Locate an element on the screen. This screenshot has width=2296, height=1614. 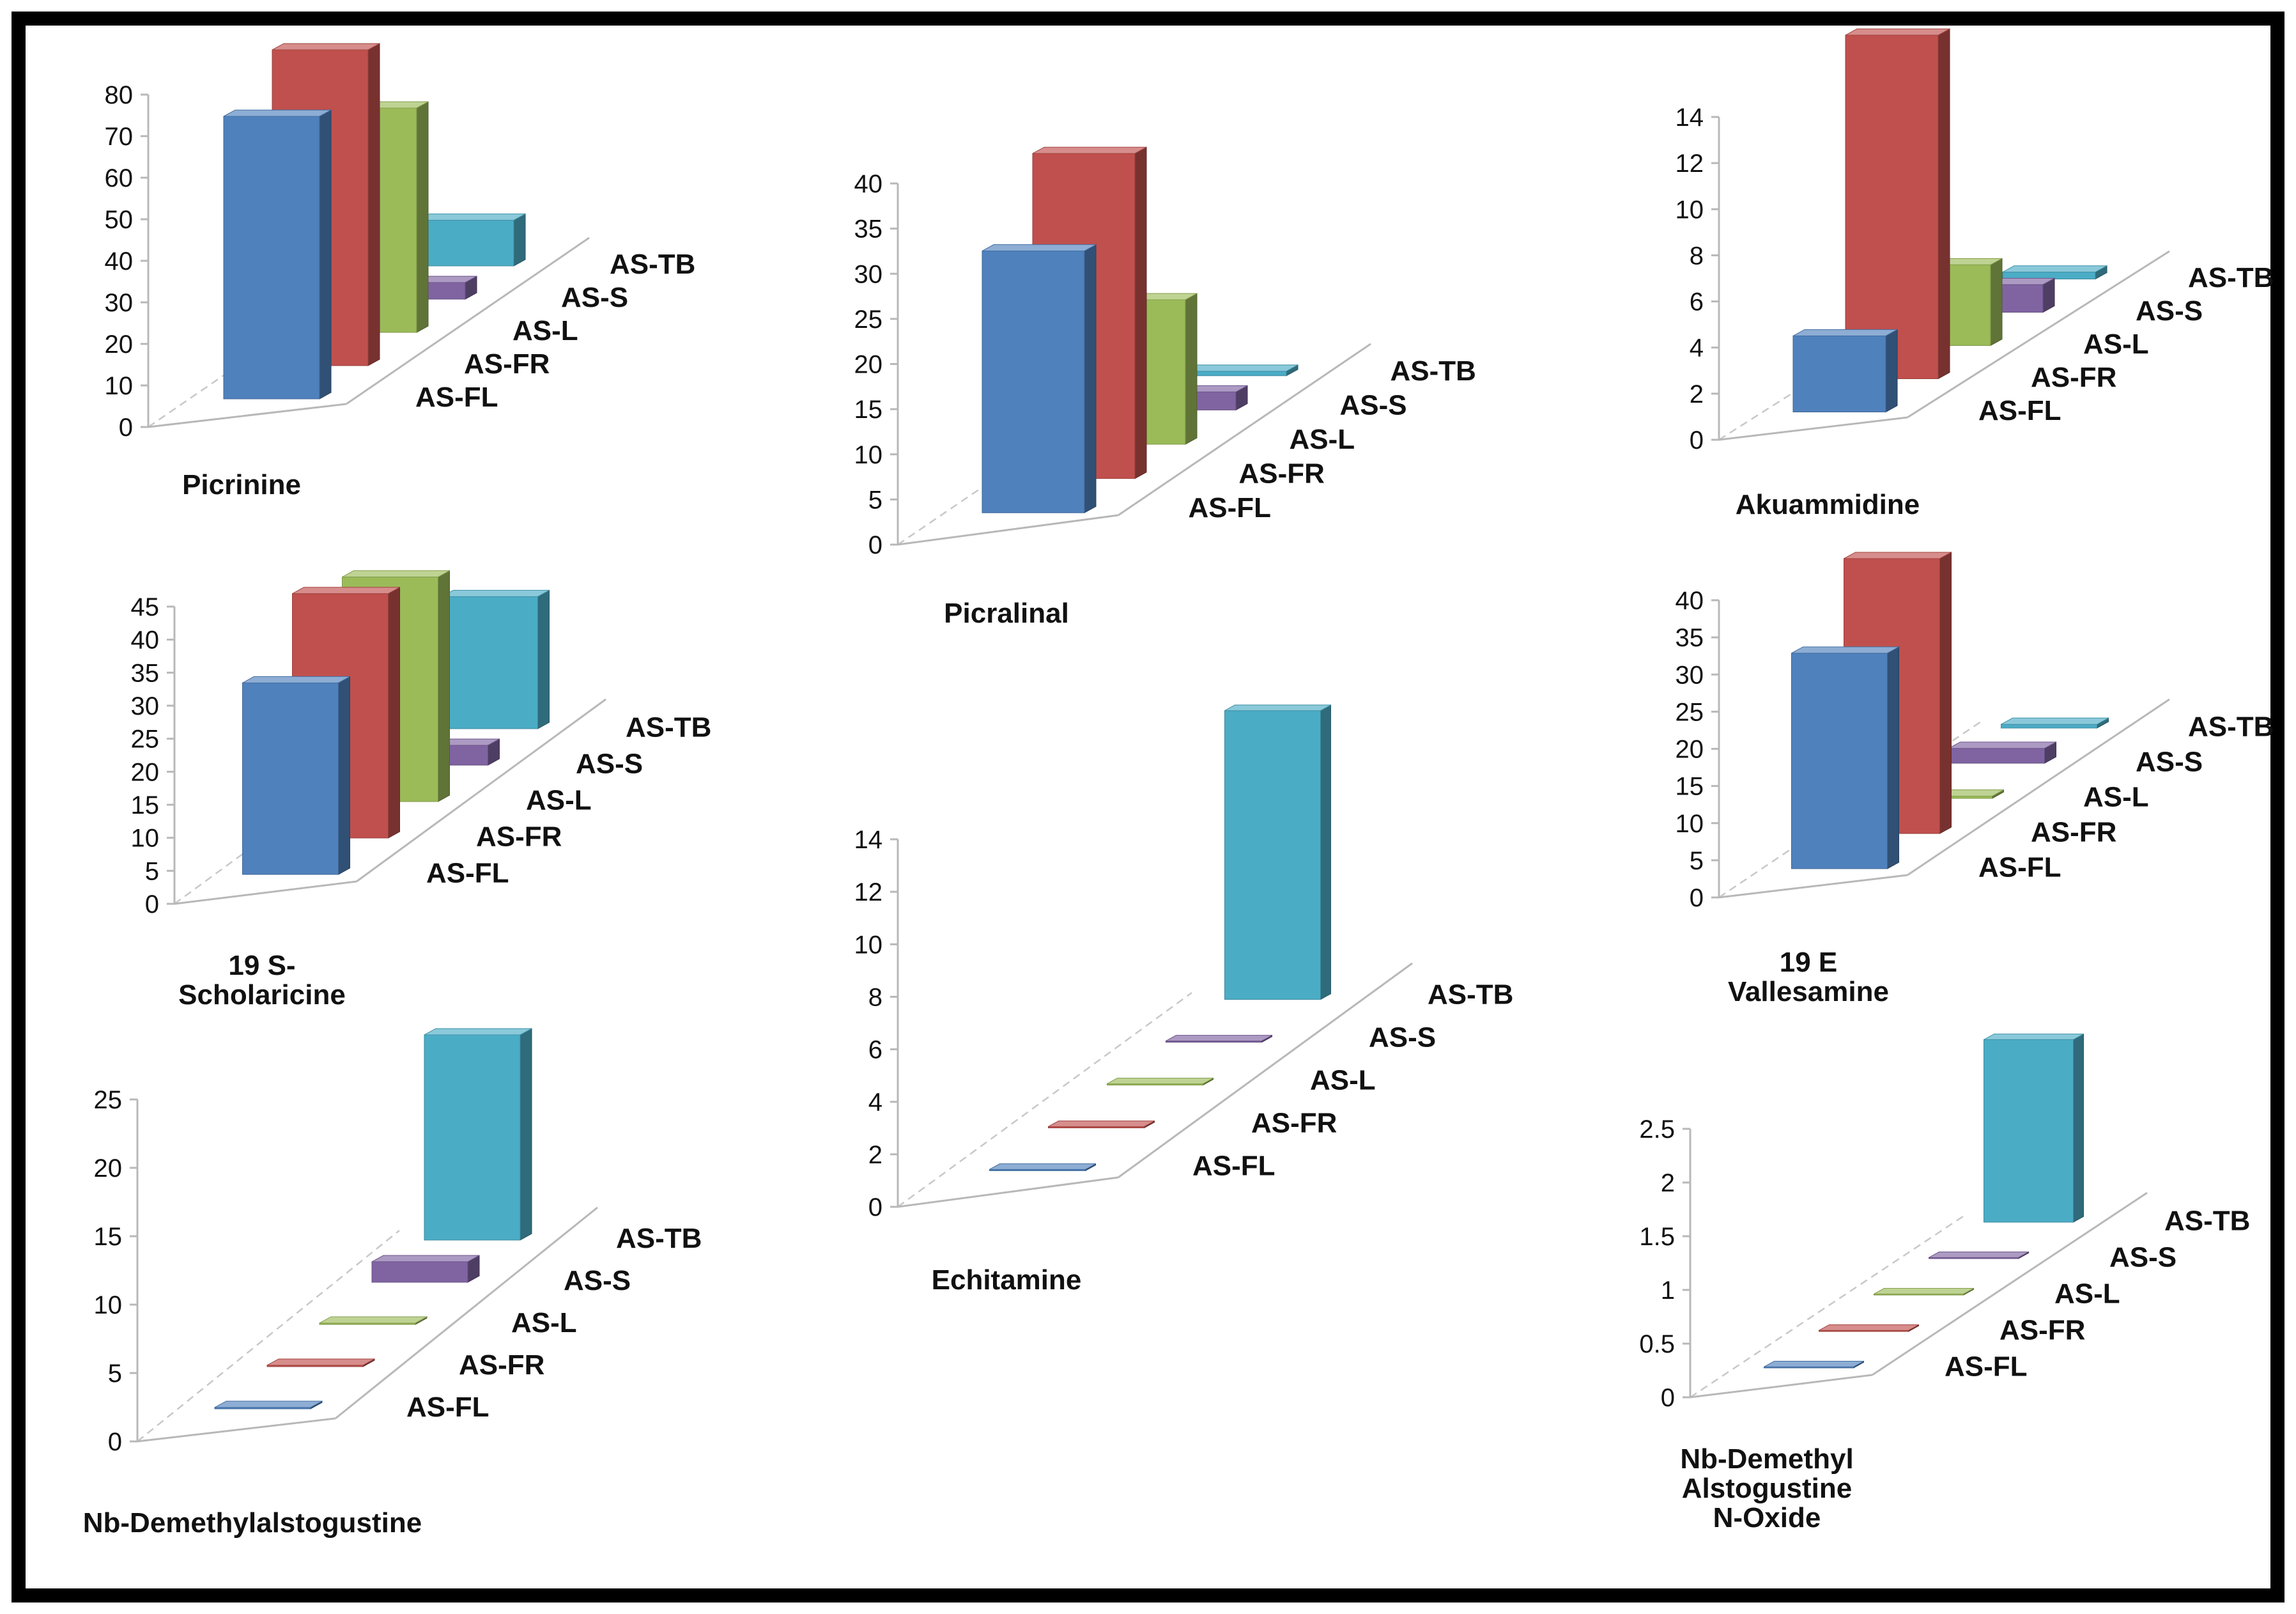
chart-title: Picrinine is located at coordinates (241, 484).